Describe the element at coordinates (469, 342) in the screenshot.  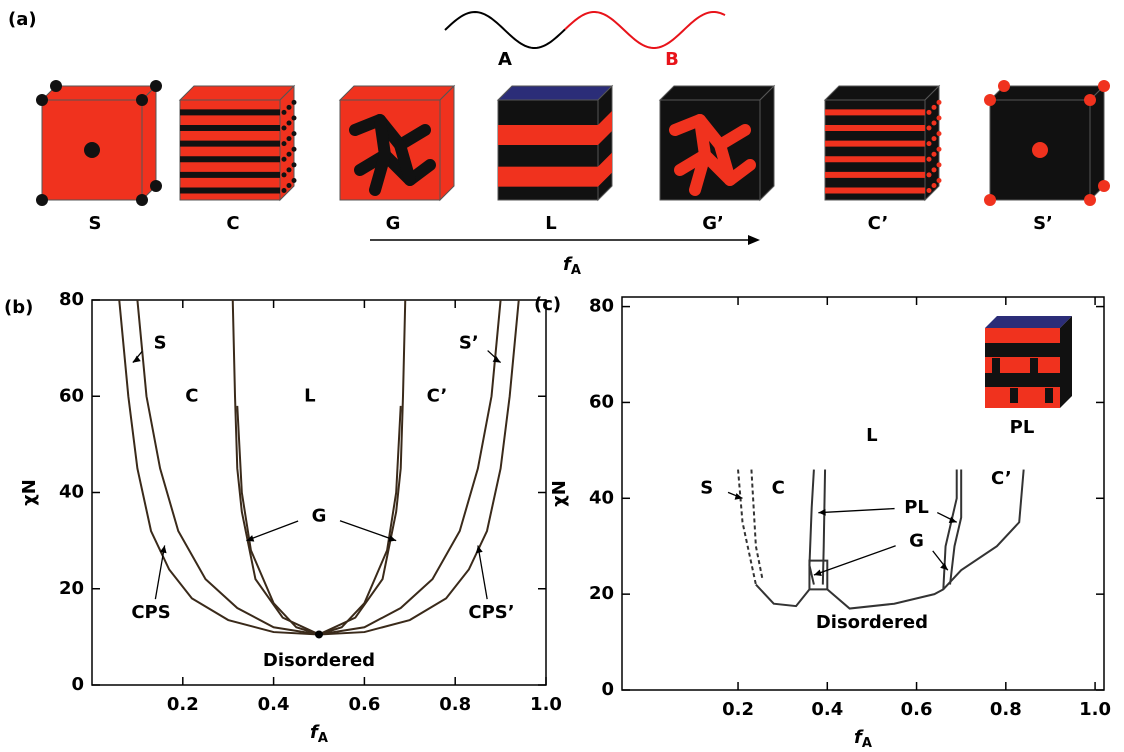
I see `region-label: S’` at that location.